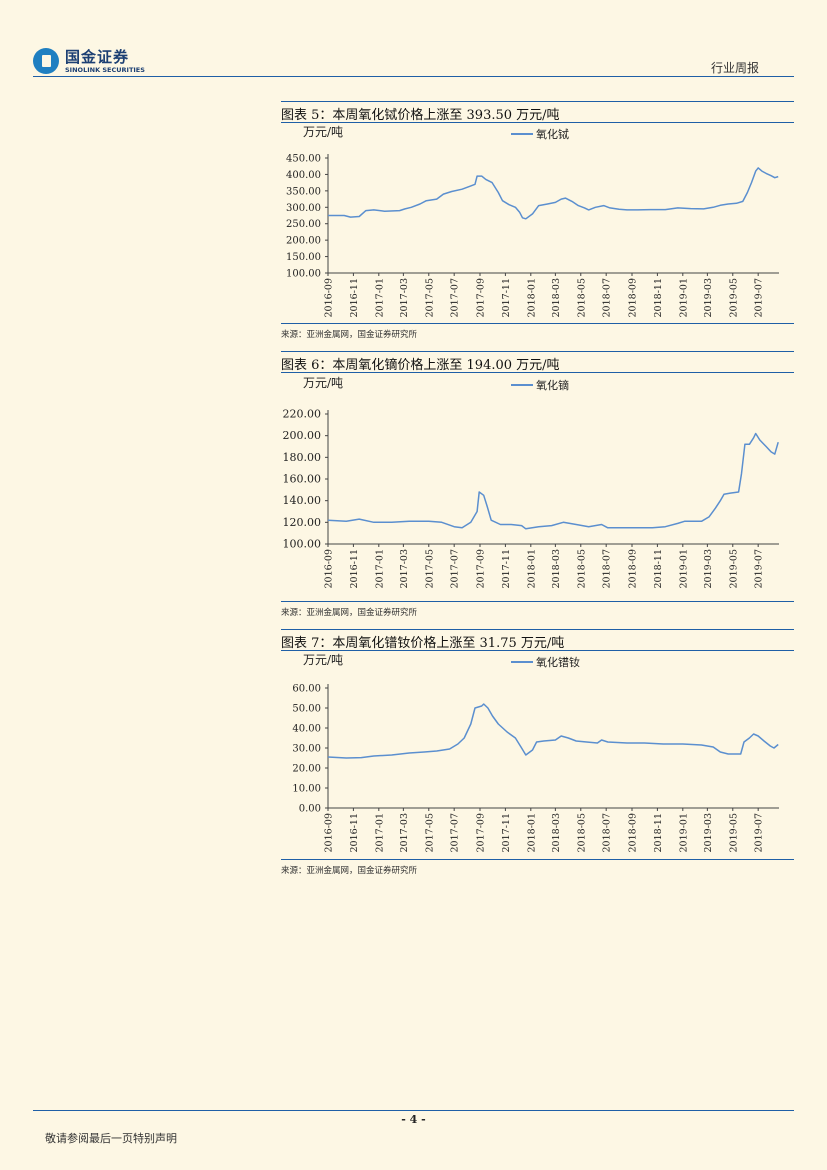 The width and height of the screenshot is (827, 1170). What do you see at coordinates (552, 385) in the screenshot?
I see `legend-label: 氧化镝` at bounding box center [552, 385].